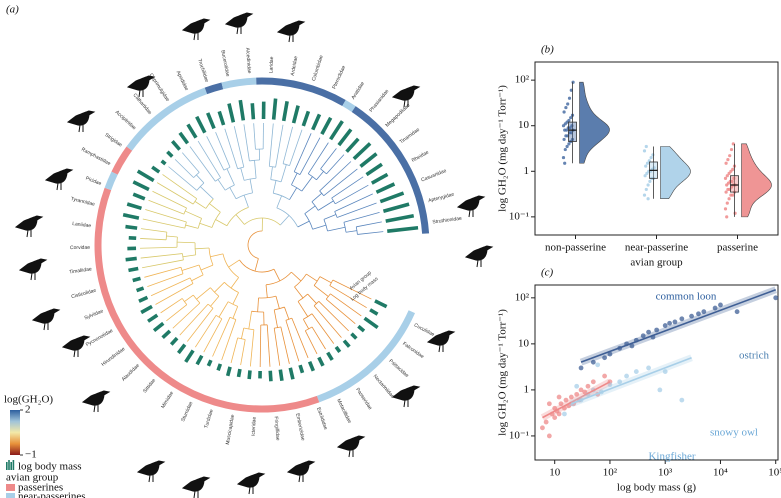 The width and height of the screenshot is (781, 498). What do you see at coordinates (40, 488) in the screenshot?
I see `legend-label: passerines` at bounding box center [40, 488].